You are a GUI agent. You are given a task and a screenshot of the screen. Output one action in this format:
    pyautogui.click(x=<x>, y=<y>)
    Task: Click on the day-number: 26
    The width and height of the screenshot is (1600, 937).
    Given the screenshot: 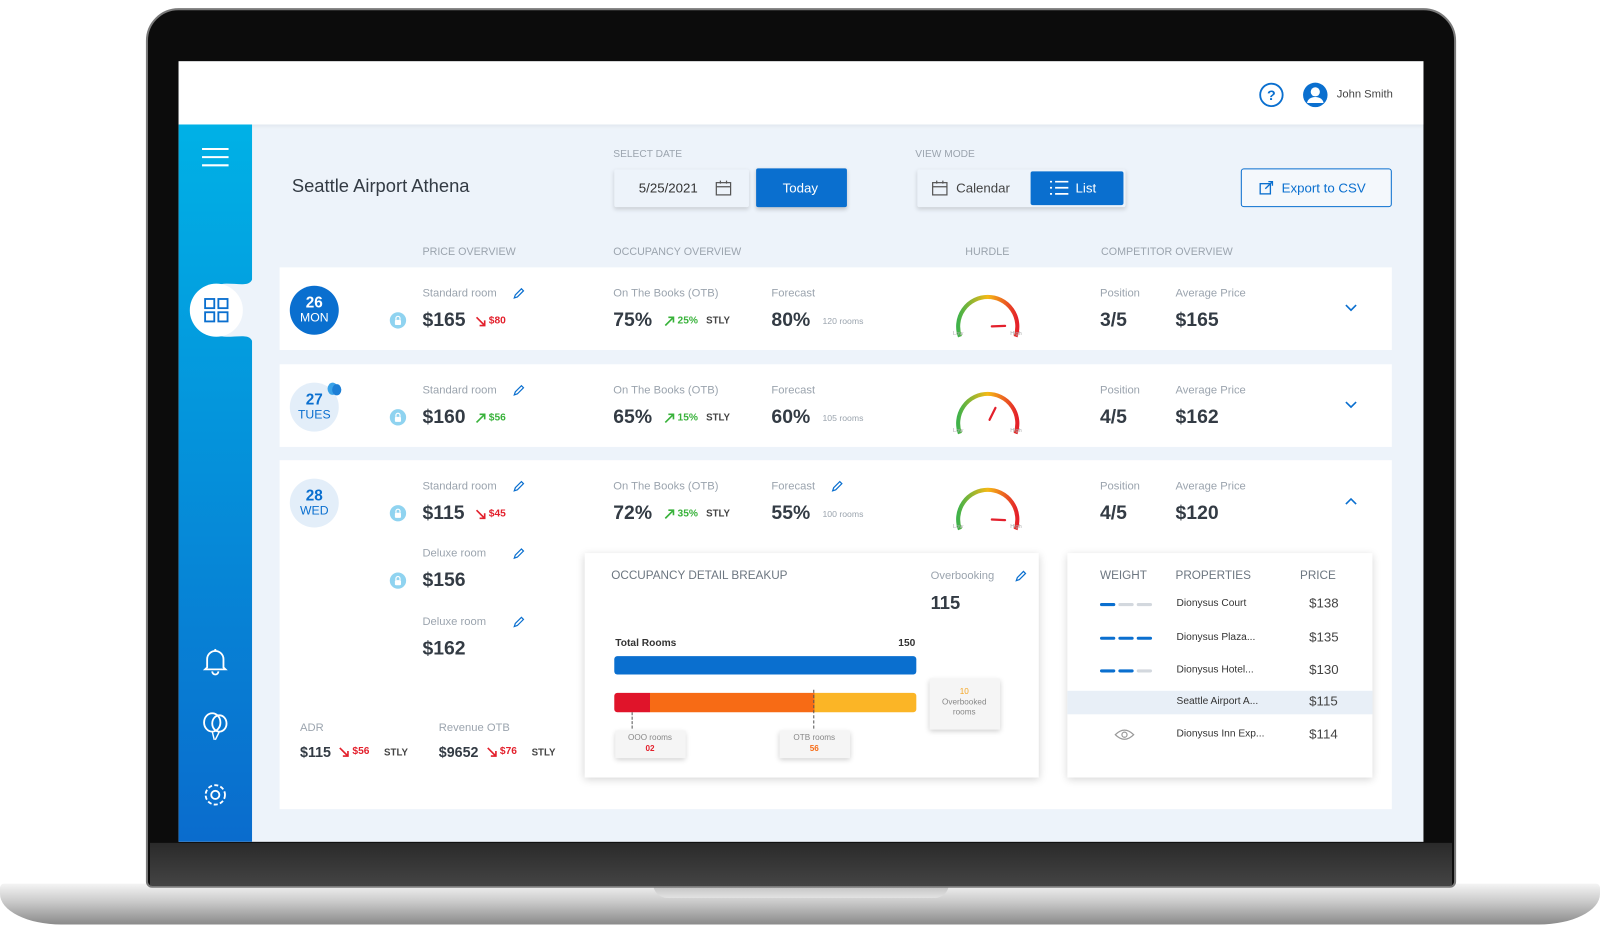 What is the action you would take?
    pyautogui.click(x=314, y=303)
    